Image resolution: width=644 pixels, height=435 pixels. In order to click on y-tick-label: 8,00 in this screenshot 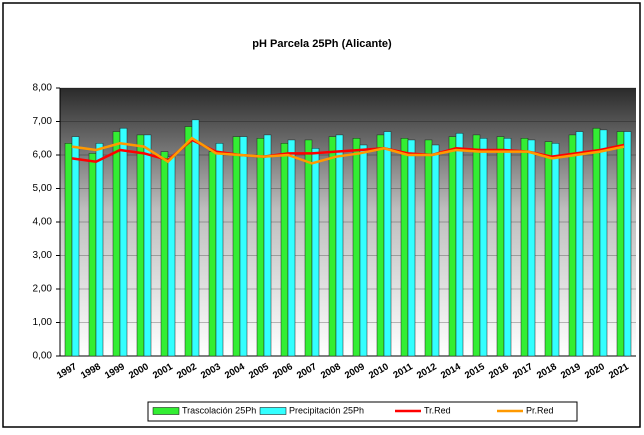, I will do `click(43, 88)`.